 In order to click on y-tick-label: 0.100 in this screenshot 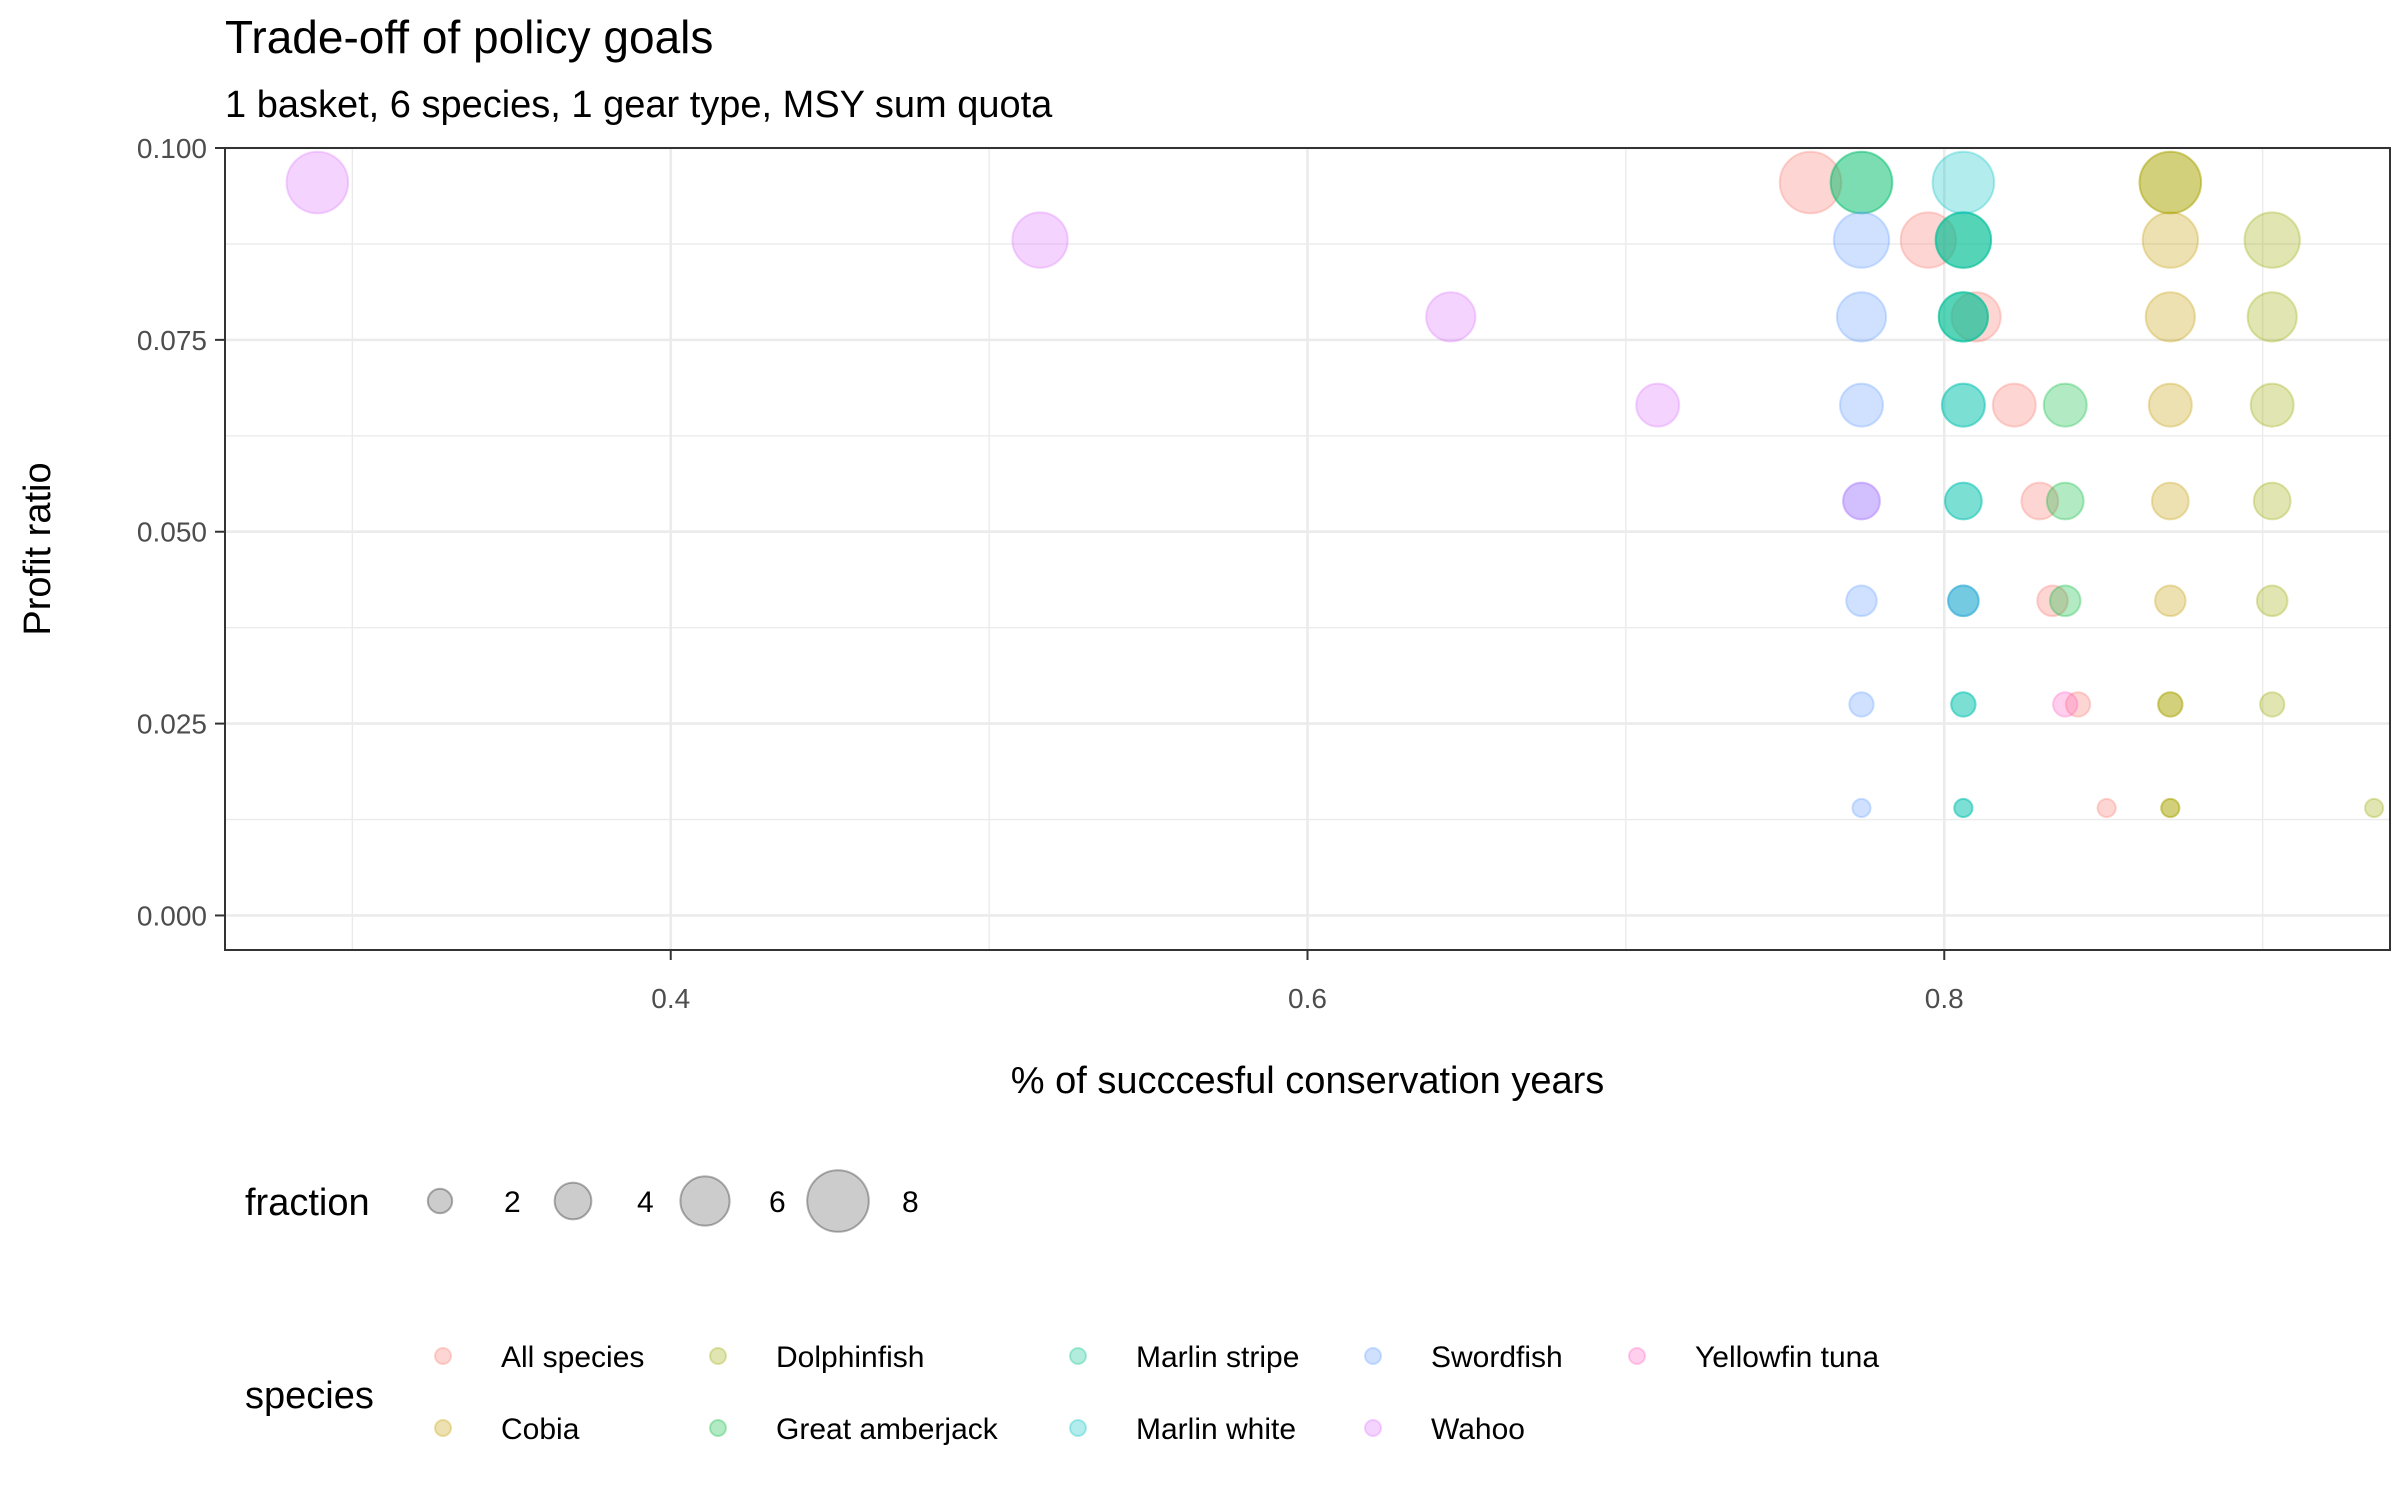, I will do `click(172, 148)`.